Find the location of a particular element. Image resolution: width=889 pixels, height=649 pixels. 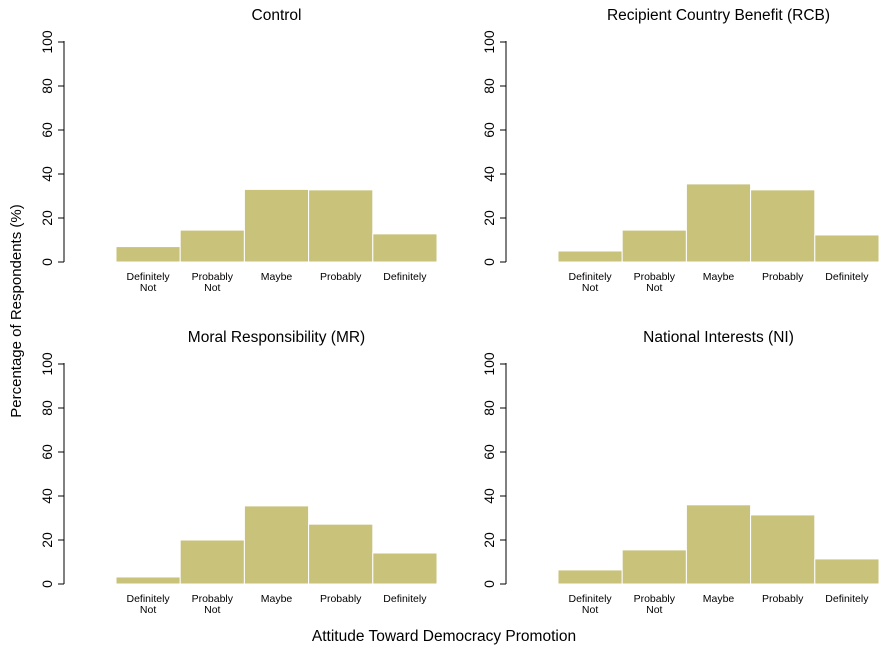

panel-title: Recipient Country Benefit (RCB) is located at coordinates (718, 15).